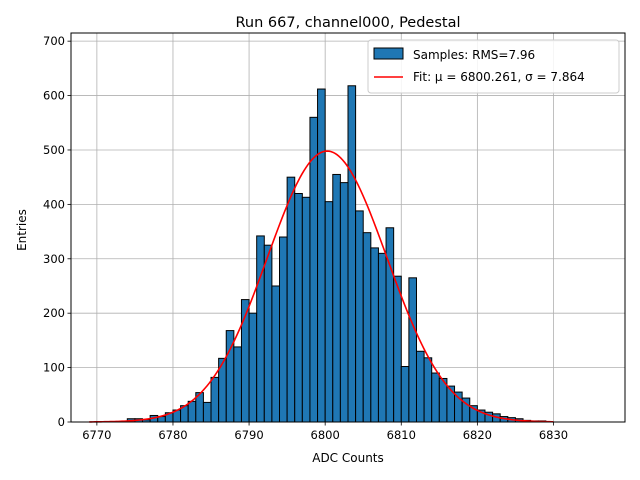 The height and width of the screenshot is (480, 640). I want to click on legend-label-fit: Fit: μ = 6800.261, σ = 7.864, so click(499, 77).